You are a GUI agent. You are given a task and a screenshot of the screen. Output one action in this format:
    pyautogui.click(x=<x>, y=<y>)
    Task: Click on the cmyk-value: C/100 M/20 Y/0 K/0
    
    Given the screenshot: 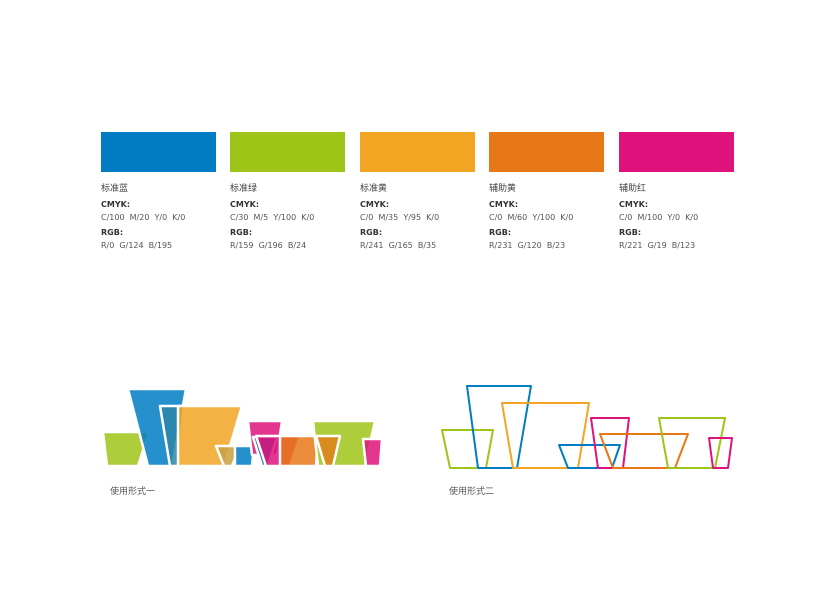 What is the action you would take?
    pyautogui.click(x=143, y=217)
    